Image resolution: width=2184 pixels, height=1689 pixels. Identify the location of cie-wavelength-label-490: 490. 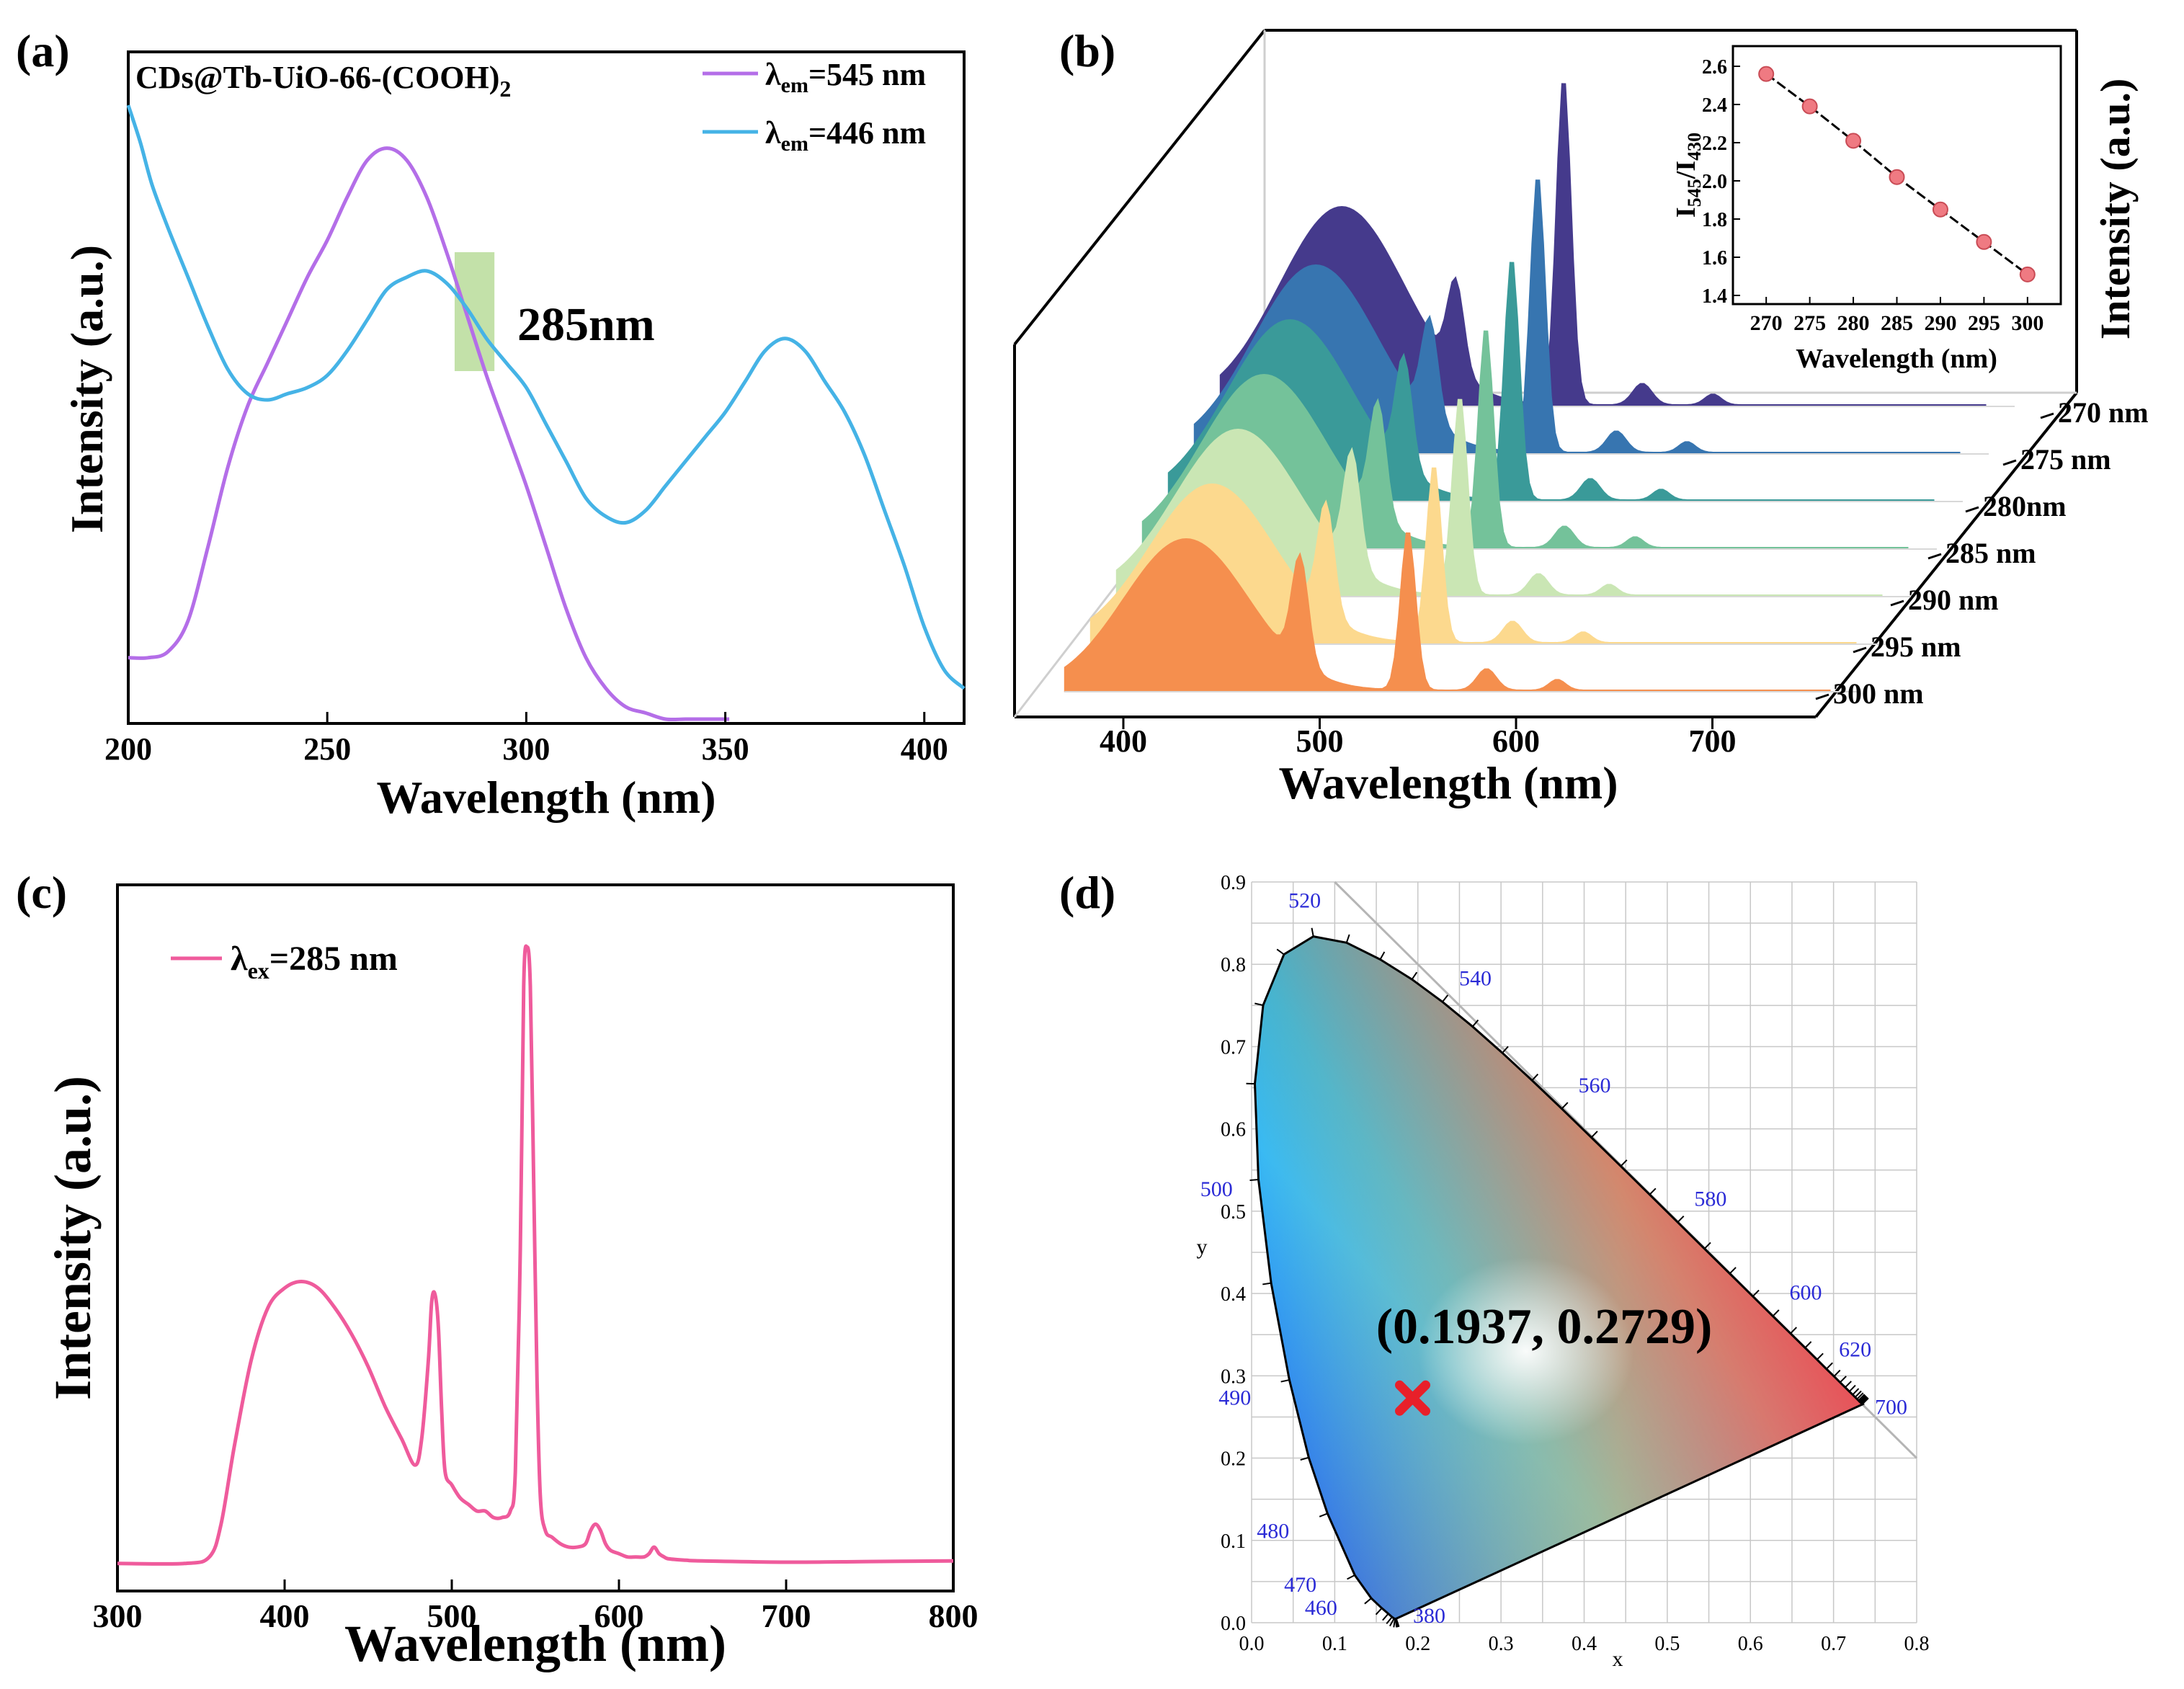
(1234, 1397).